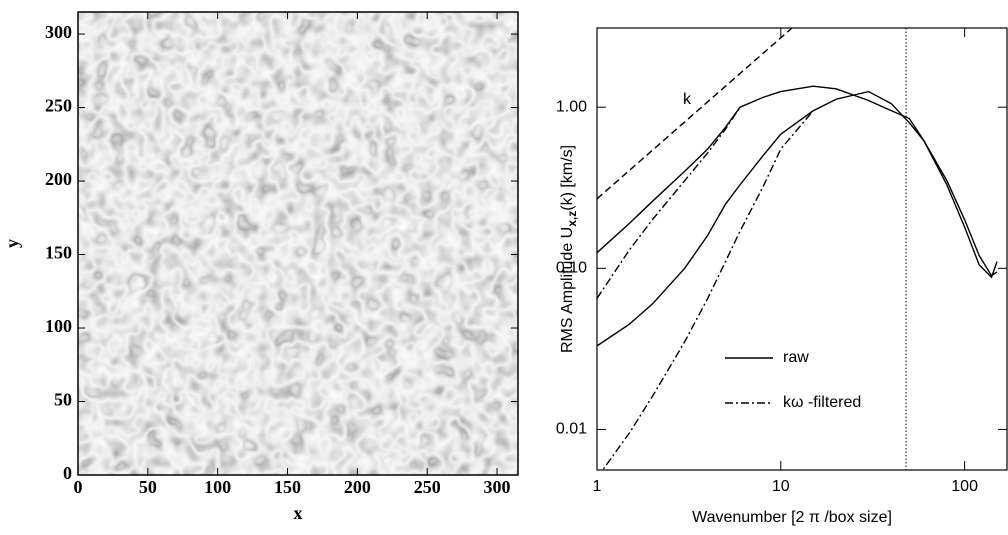 The image size is (1008, 535). Describe the element at coordinates (63, 400) in the screenshot. I see `y-tick-label: 50` at that location.